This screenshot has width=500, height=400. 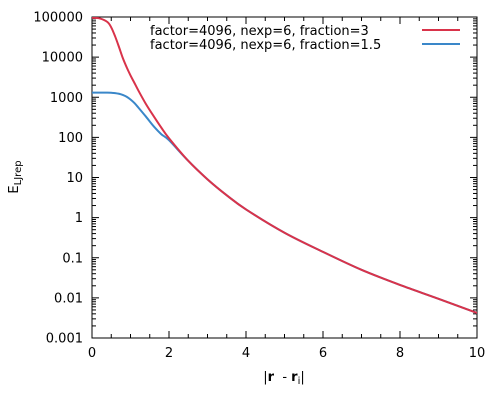 I want to click on y-label-main: E, so click(x=14, y=189).